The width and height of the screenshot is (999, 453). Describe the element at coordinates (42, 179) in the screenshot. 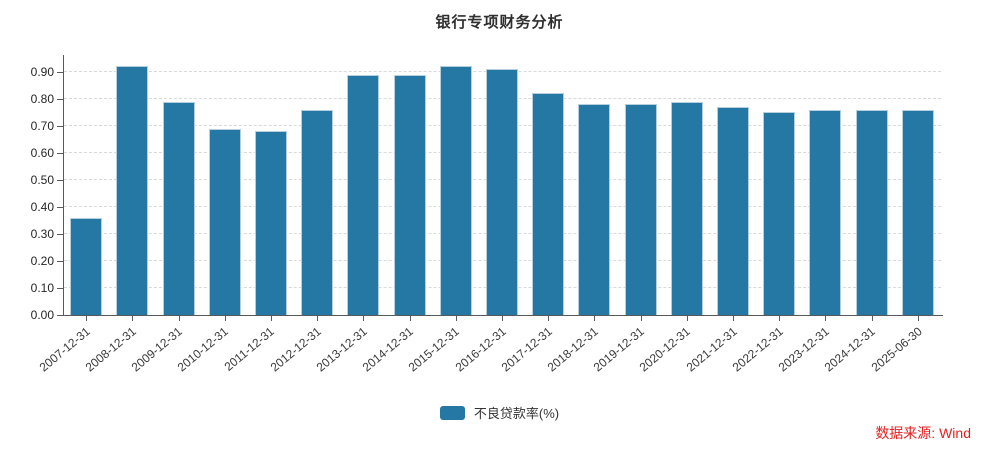

I see `y-axis-tick-label: 0.50` at that location.